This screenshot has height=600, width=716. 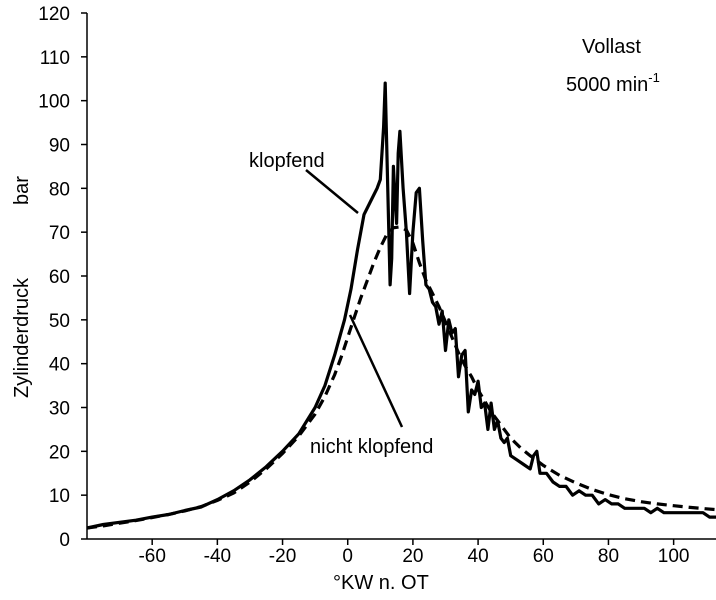 What do you see at coordinates (478, 556) in the screenshot?
I see `x-tick-label: 40` at bounding box center [478, 556].